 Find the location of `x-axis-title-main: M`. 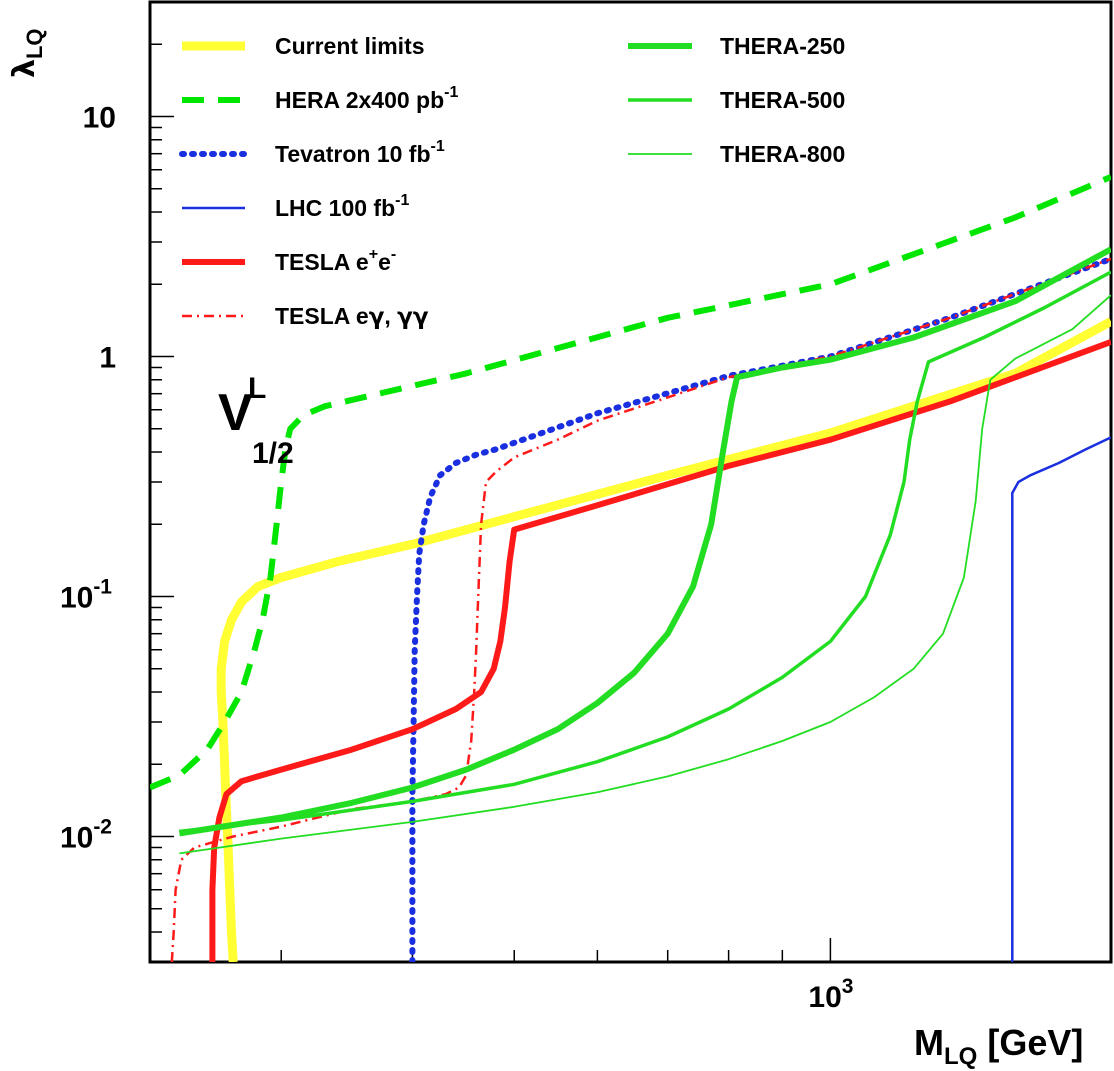

x-axis-title-main: M is located at coordinates (929, 1042).